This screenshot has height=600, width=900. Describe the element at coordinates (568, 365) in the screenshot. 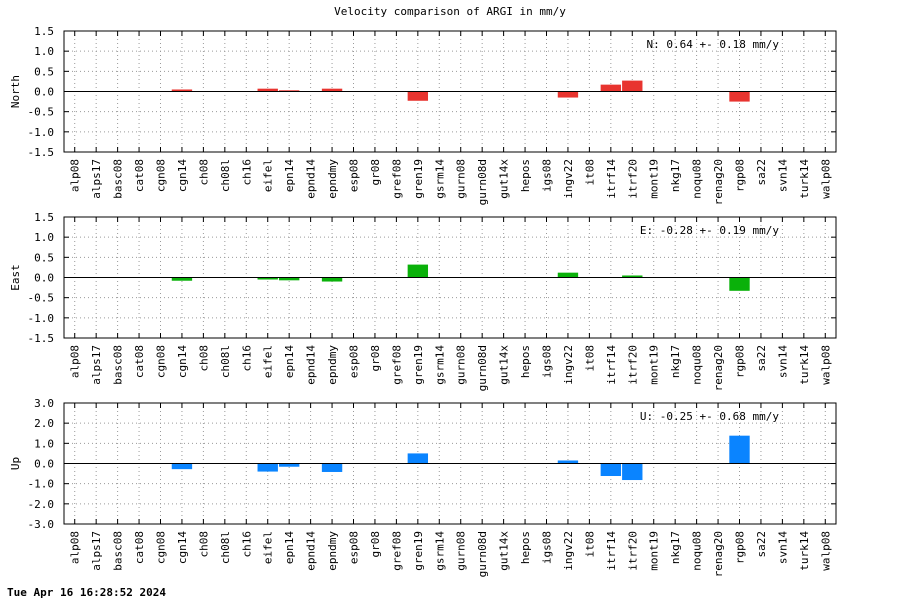

I see `panel-east-xtick-label: ingv22` at that location.